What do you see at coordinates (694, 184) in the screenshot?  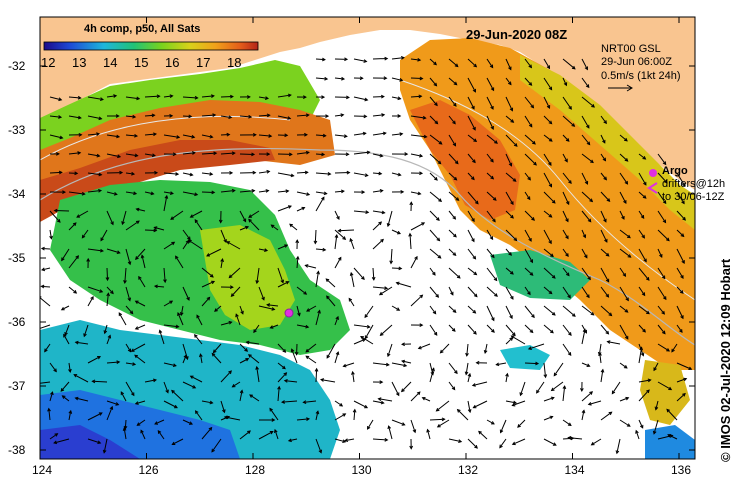 I see `argo-legend-drifters: drifters@12h` at bounding box center [694, 184].